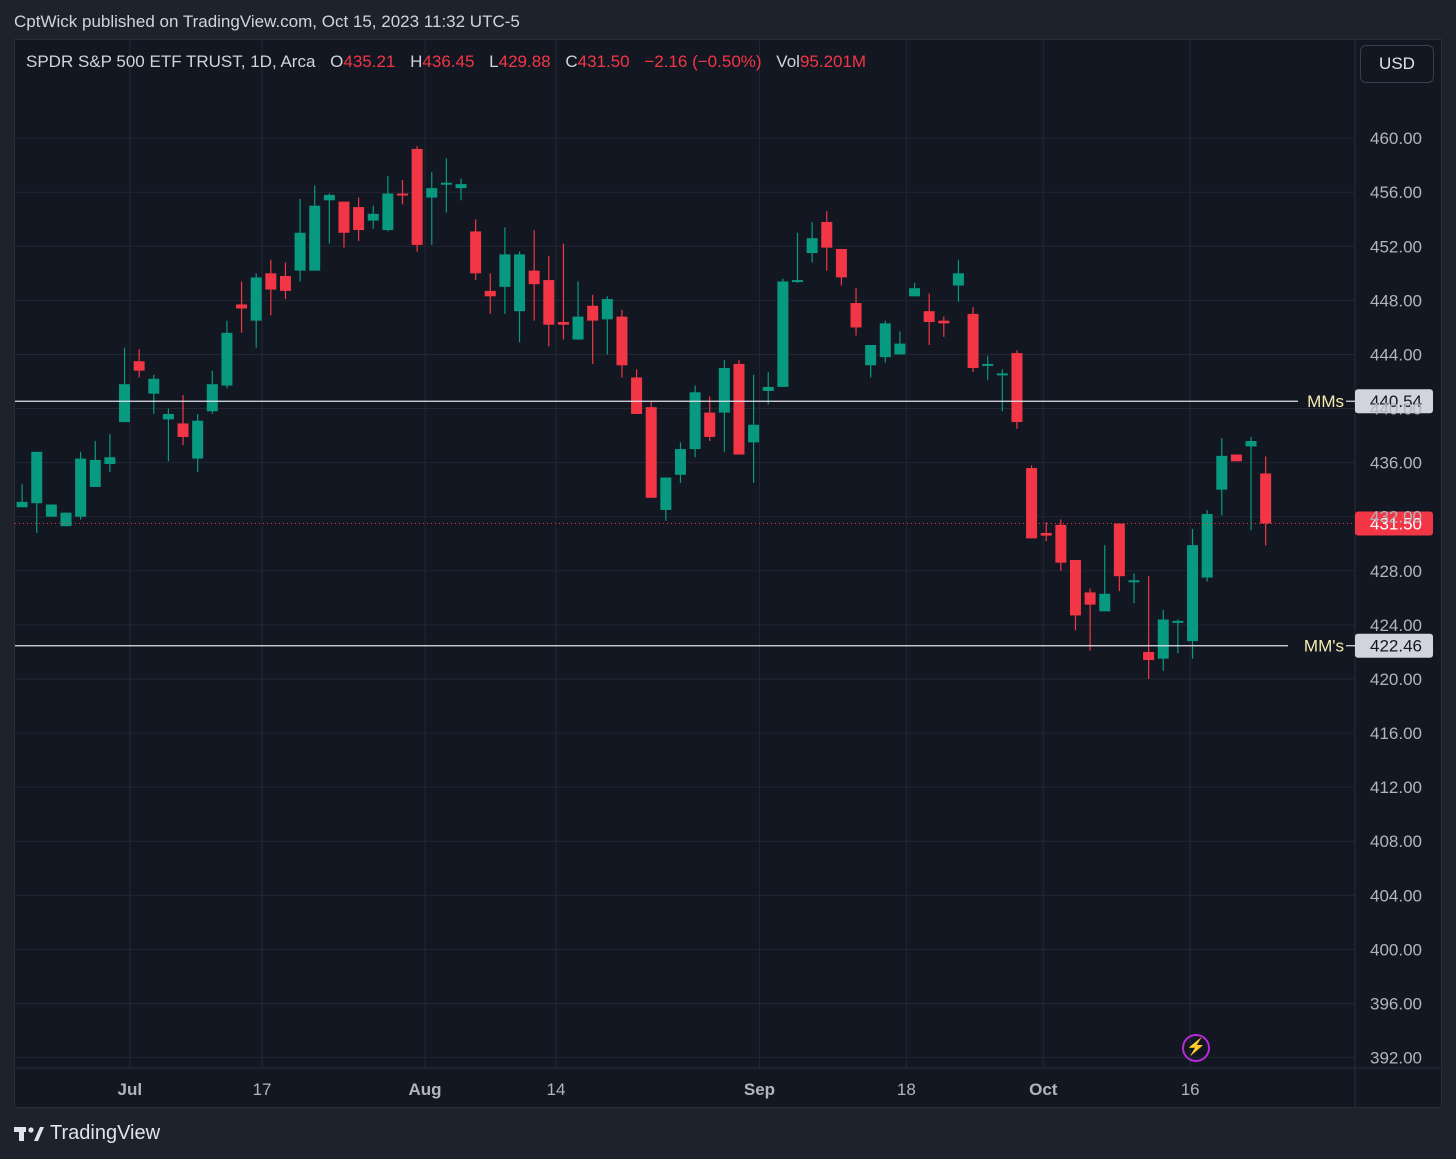 This screenshot has height=1159, width=1456. Describe the element at coordinates (1396, 138) in the screenshot. I see `price-tick-label: 460.00` at that location.